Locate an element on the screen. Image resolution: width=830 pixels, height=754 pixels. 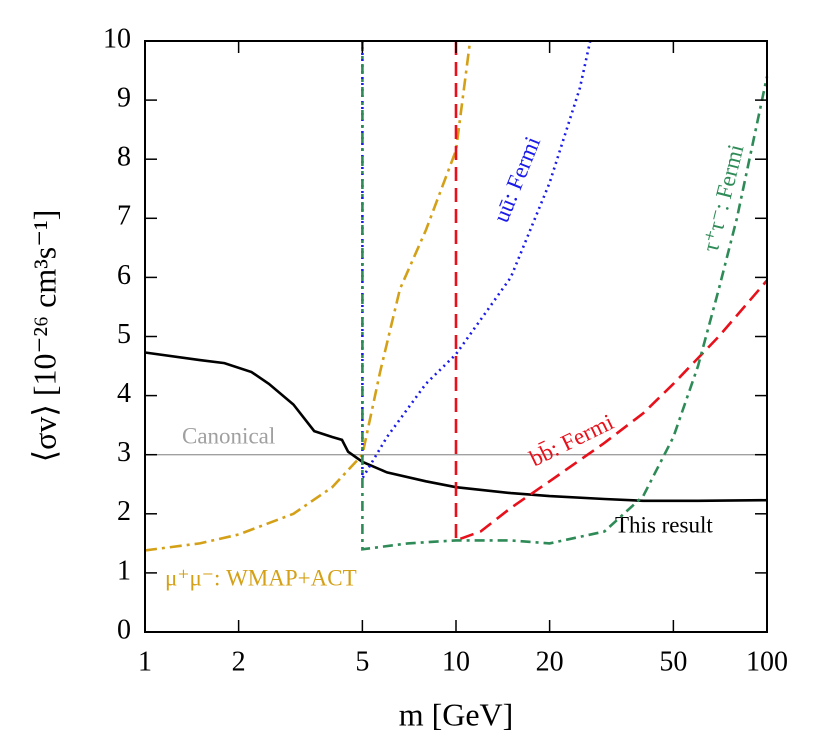
x-tick-label: 10 is located at coordinates (456, 661).